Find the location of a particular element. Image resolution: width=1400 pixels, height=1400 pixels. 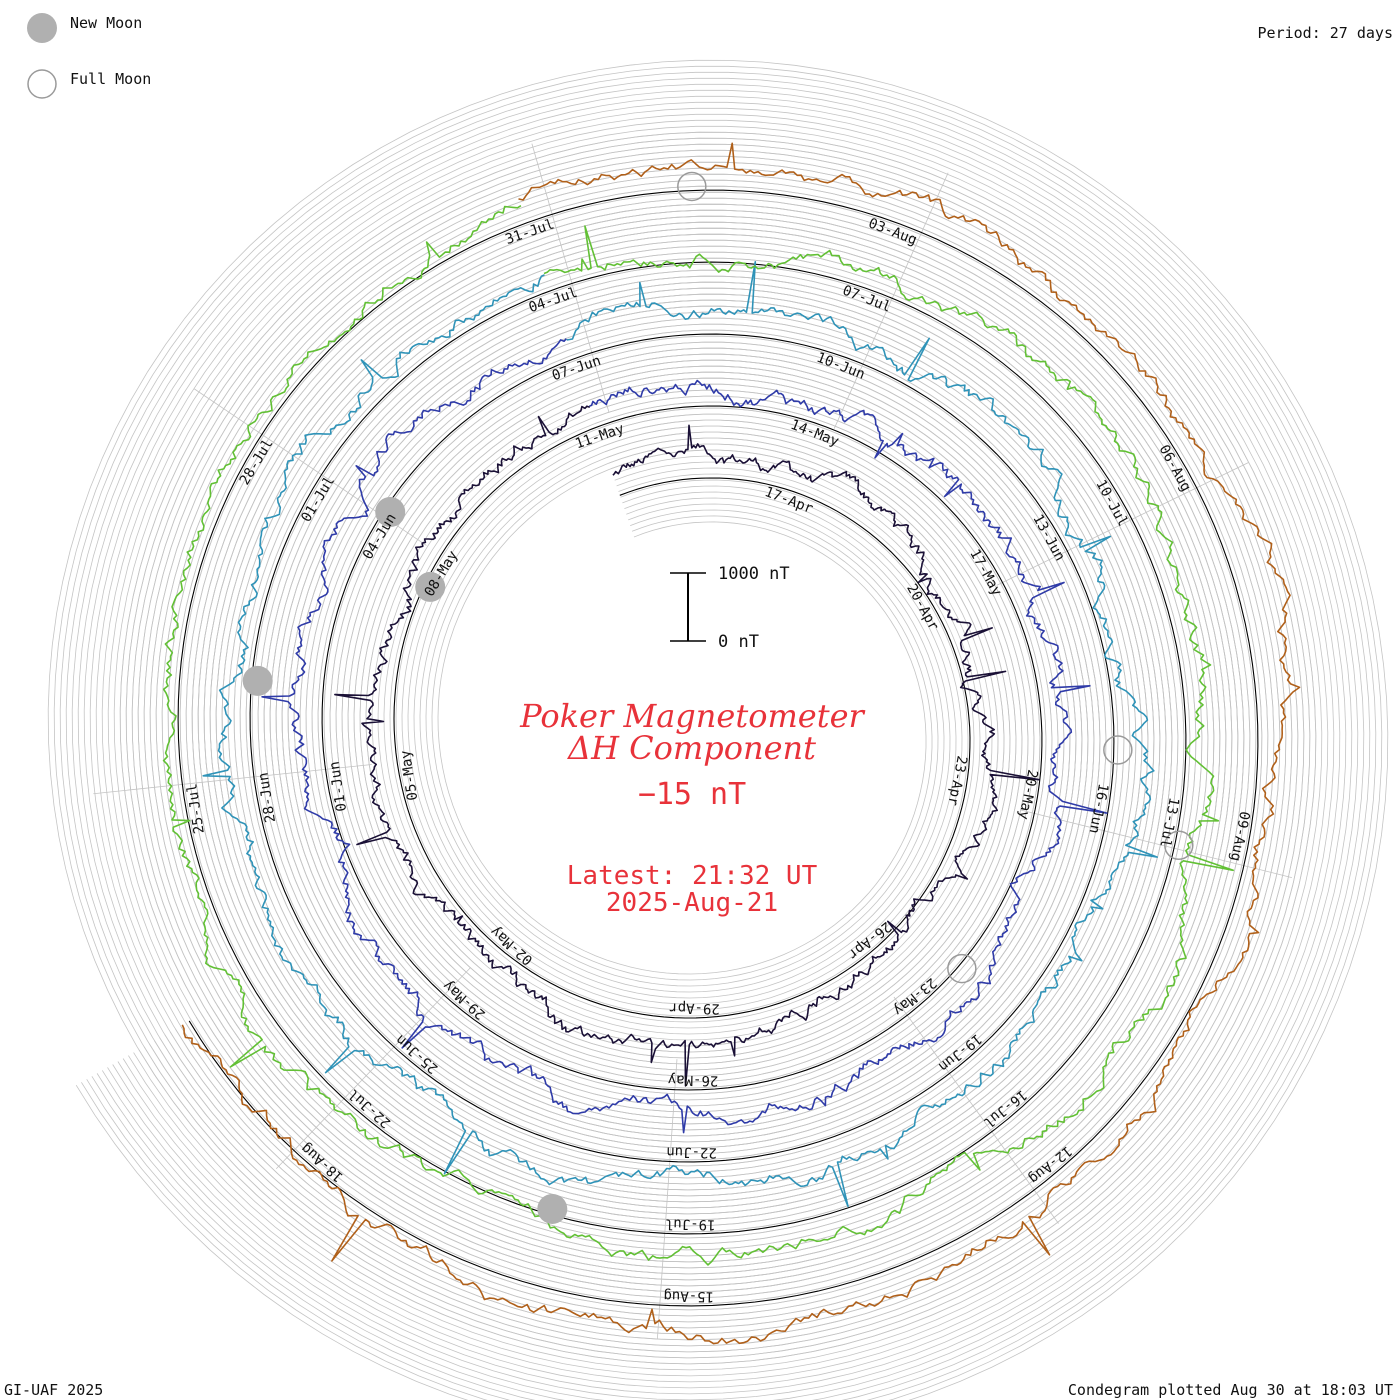

chart-title: Poker Magnetometer is located at coordinates (692, 716).